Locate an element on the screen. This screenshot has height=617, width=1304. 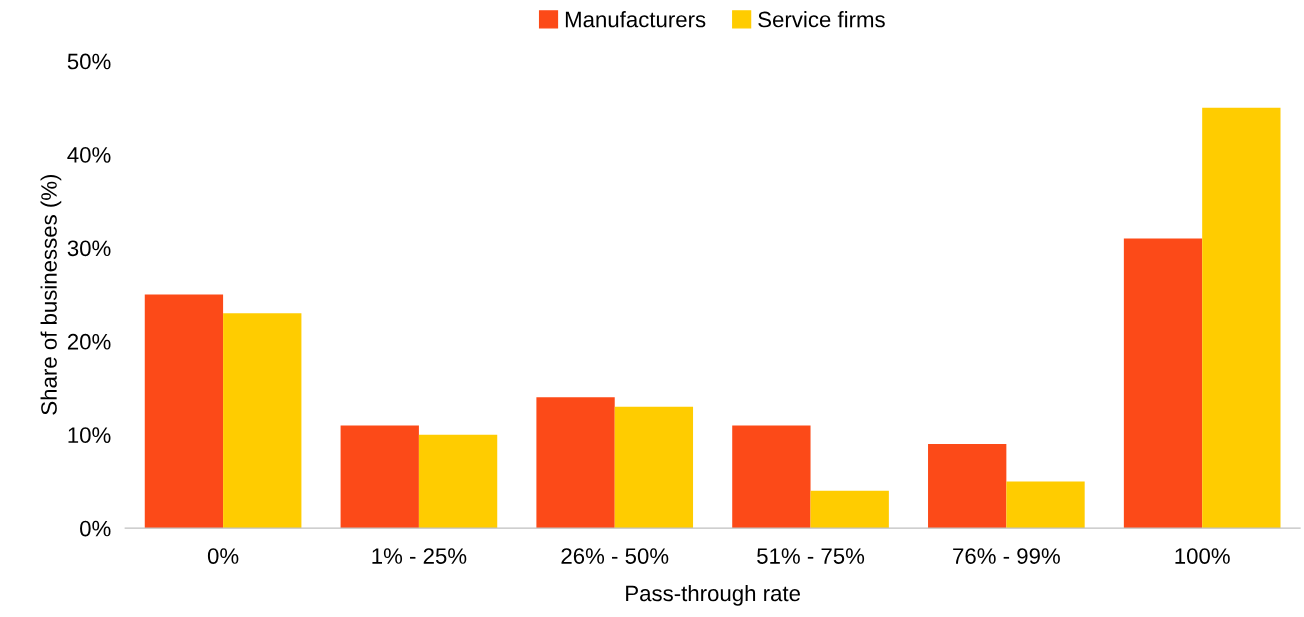
legend-label: Service firms is located at coordinates (821, 19).